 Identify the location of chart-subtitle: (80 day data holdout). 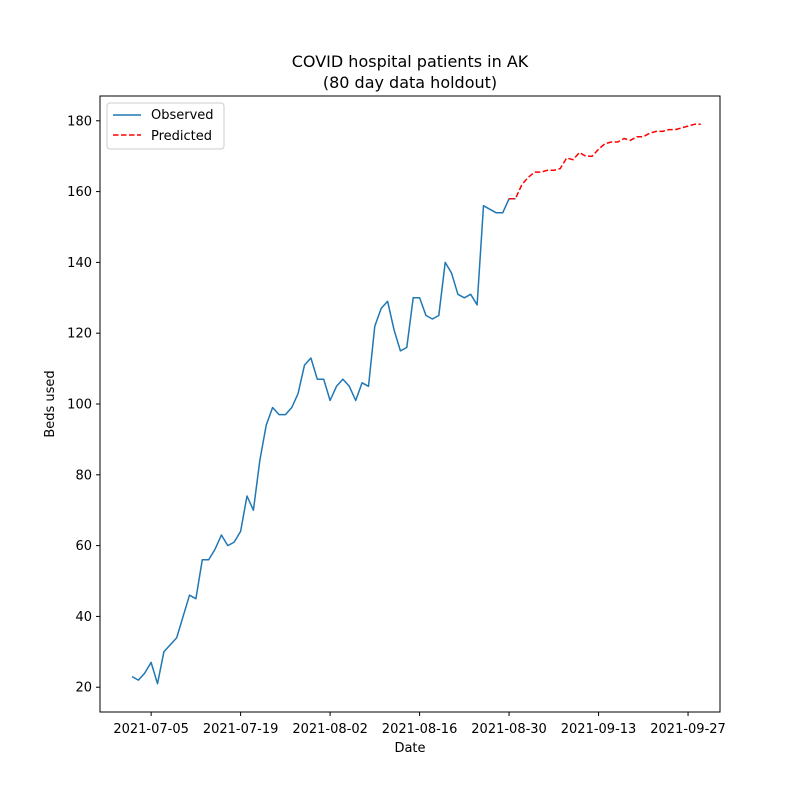
(410, 82).